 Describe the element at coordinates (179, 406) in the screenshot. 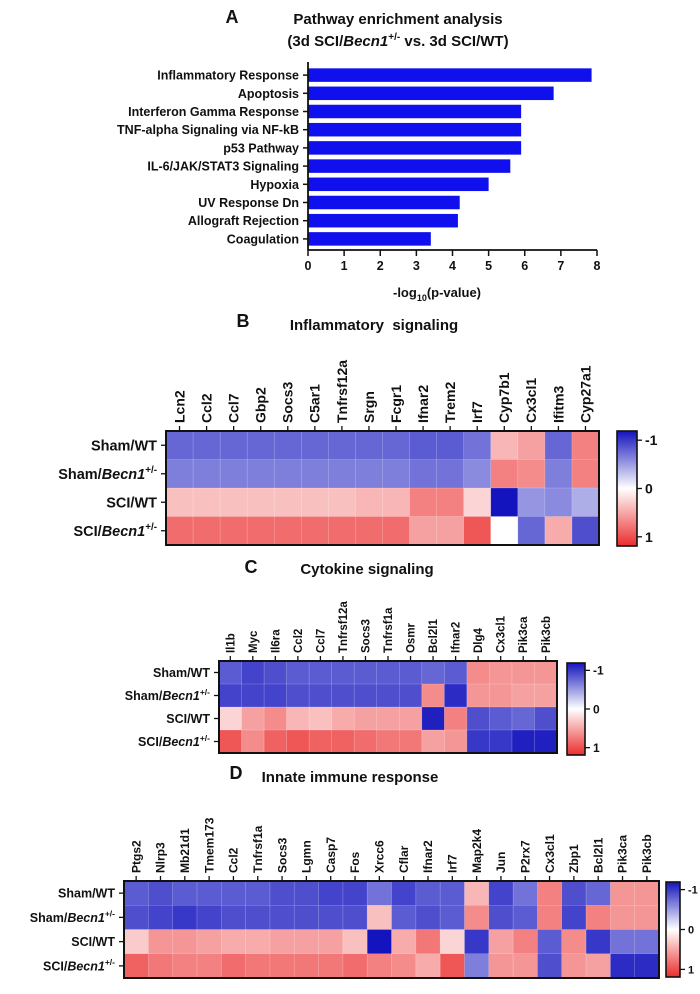

I see `column-label: Lcn2` at that location.